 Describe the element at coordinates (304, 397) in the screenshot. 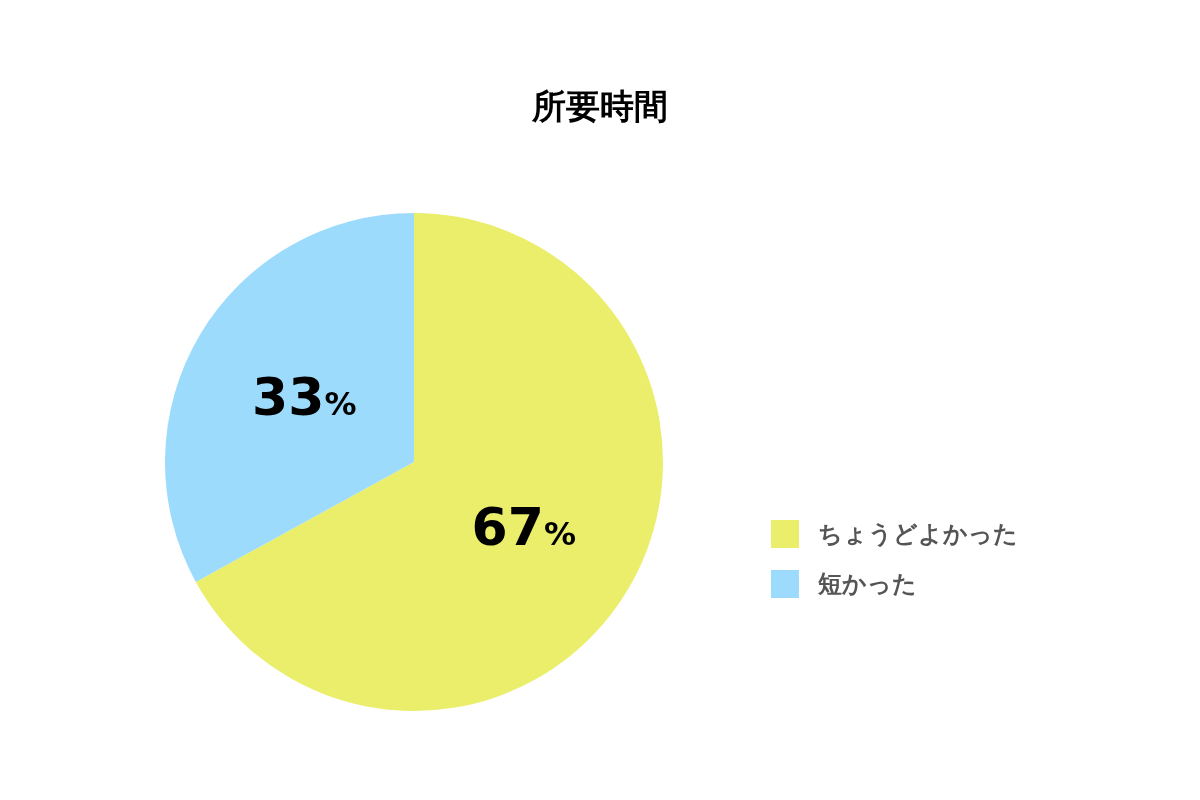

I see `data-label: 33%` at that location.